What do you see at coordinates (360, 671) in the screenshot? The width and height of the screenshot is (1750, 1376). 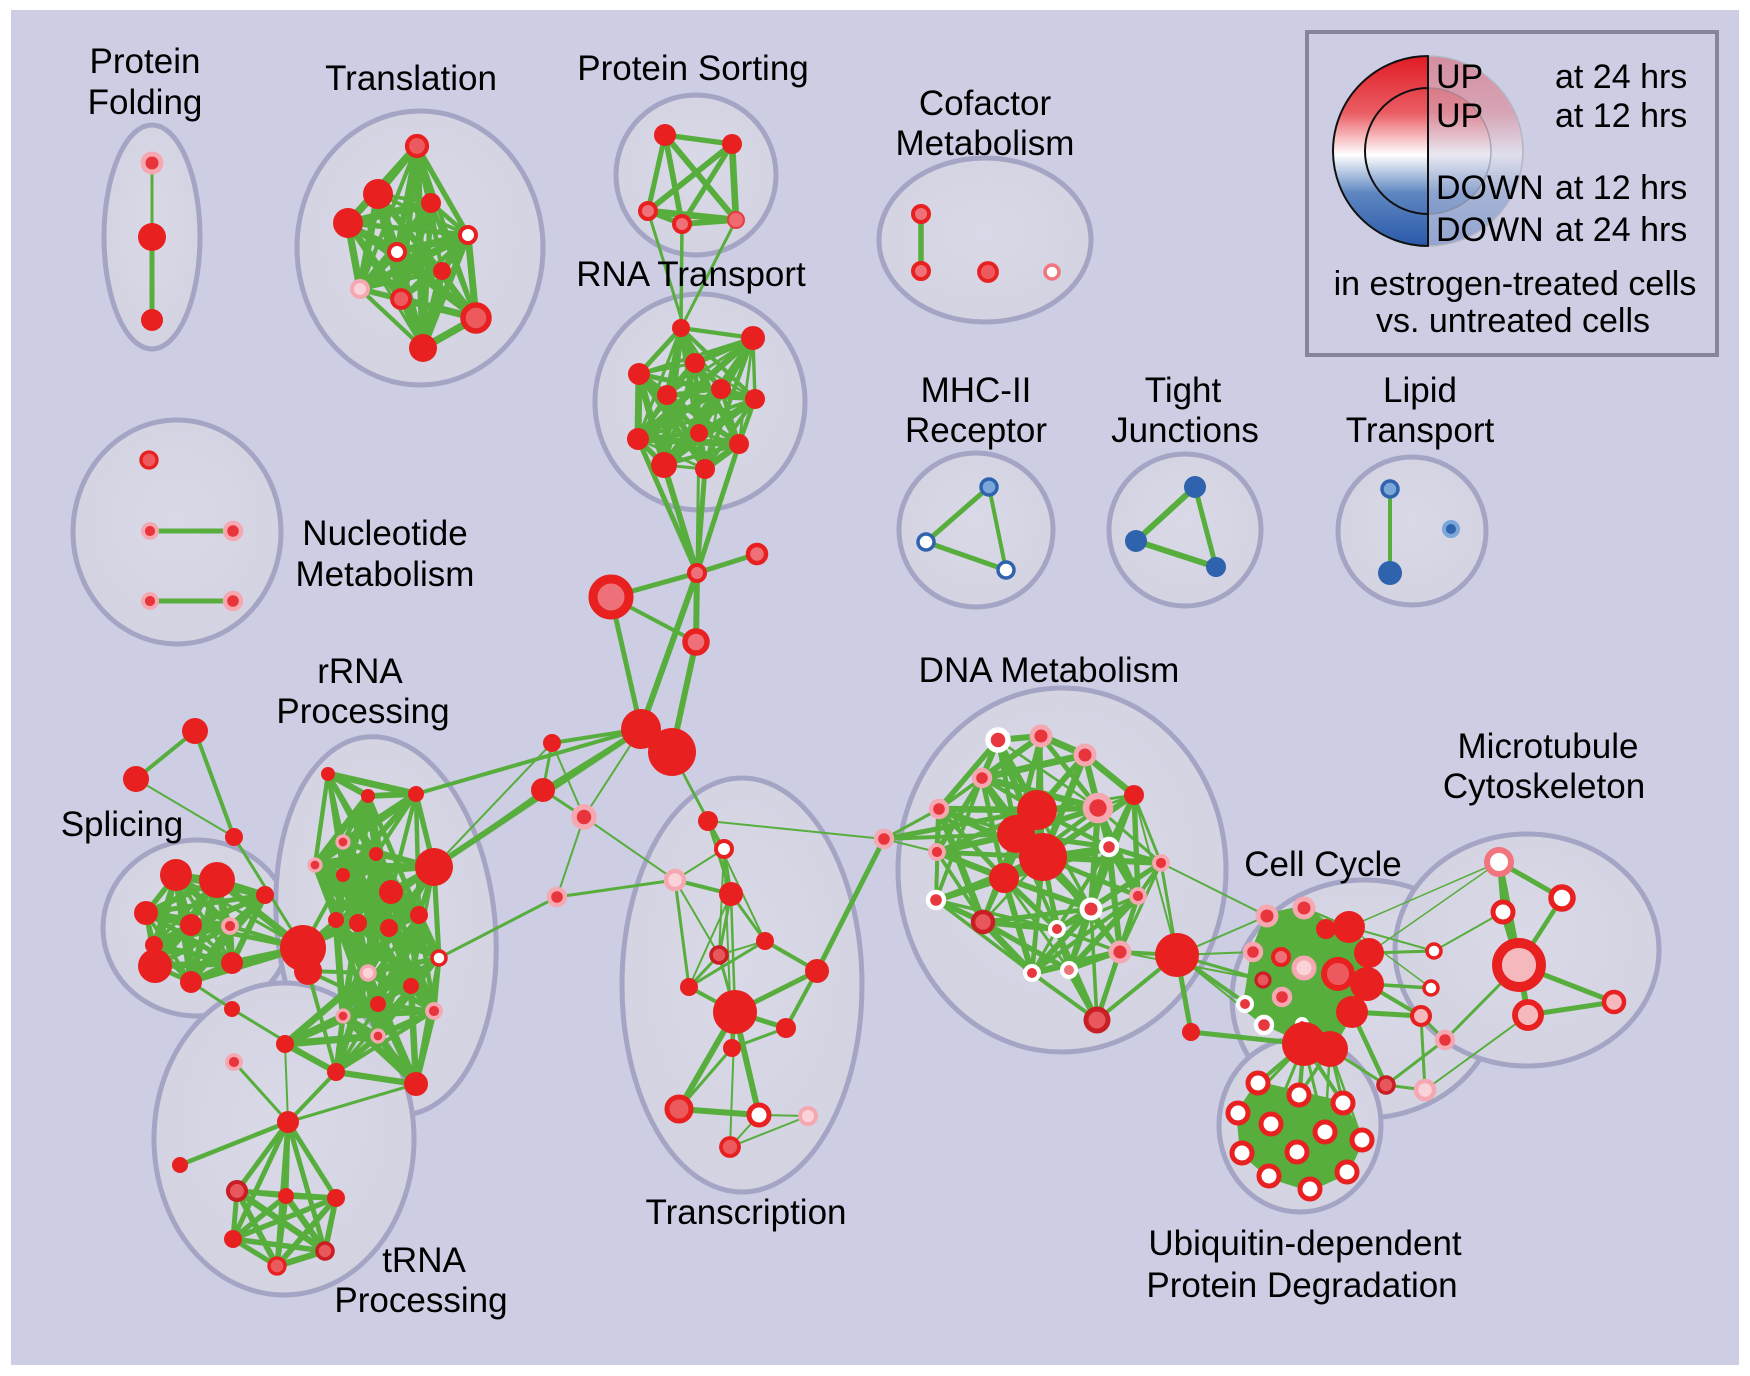 I see `svg-text: rRNA` at bounding box center [360, 671].